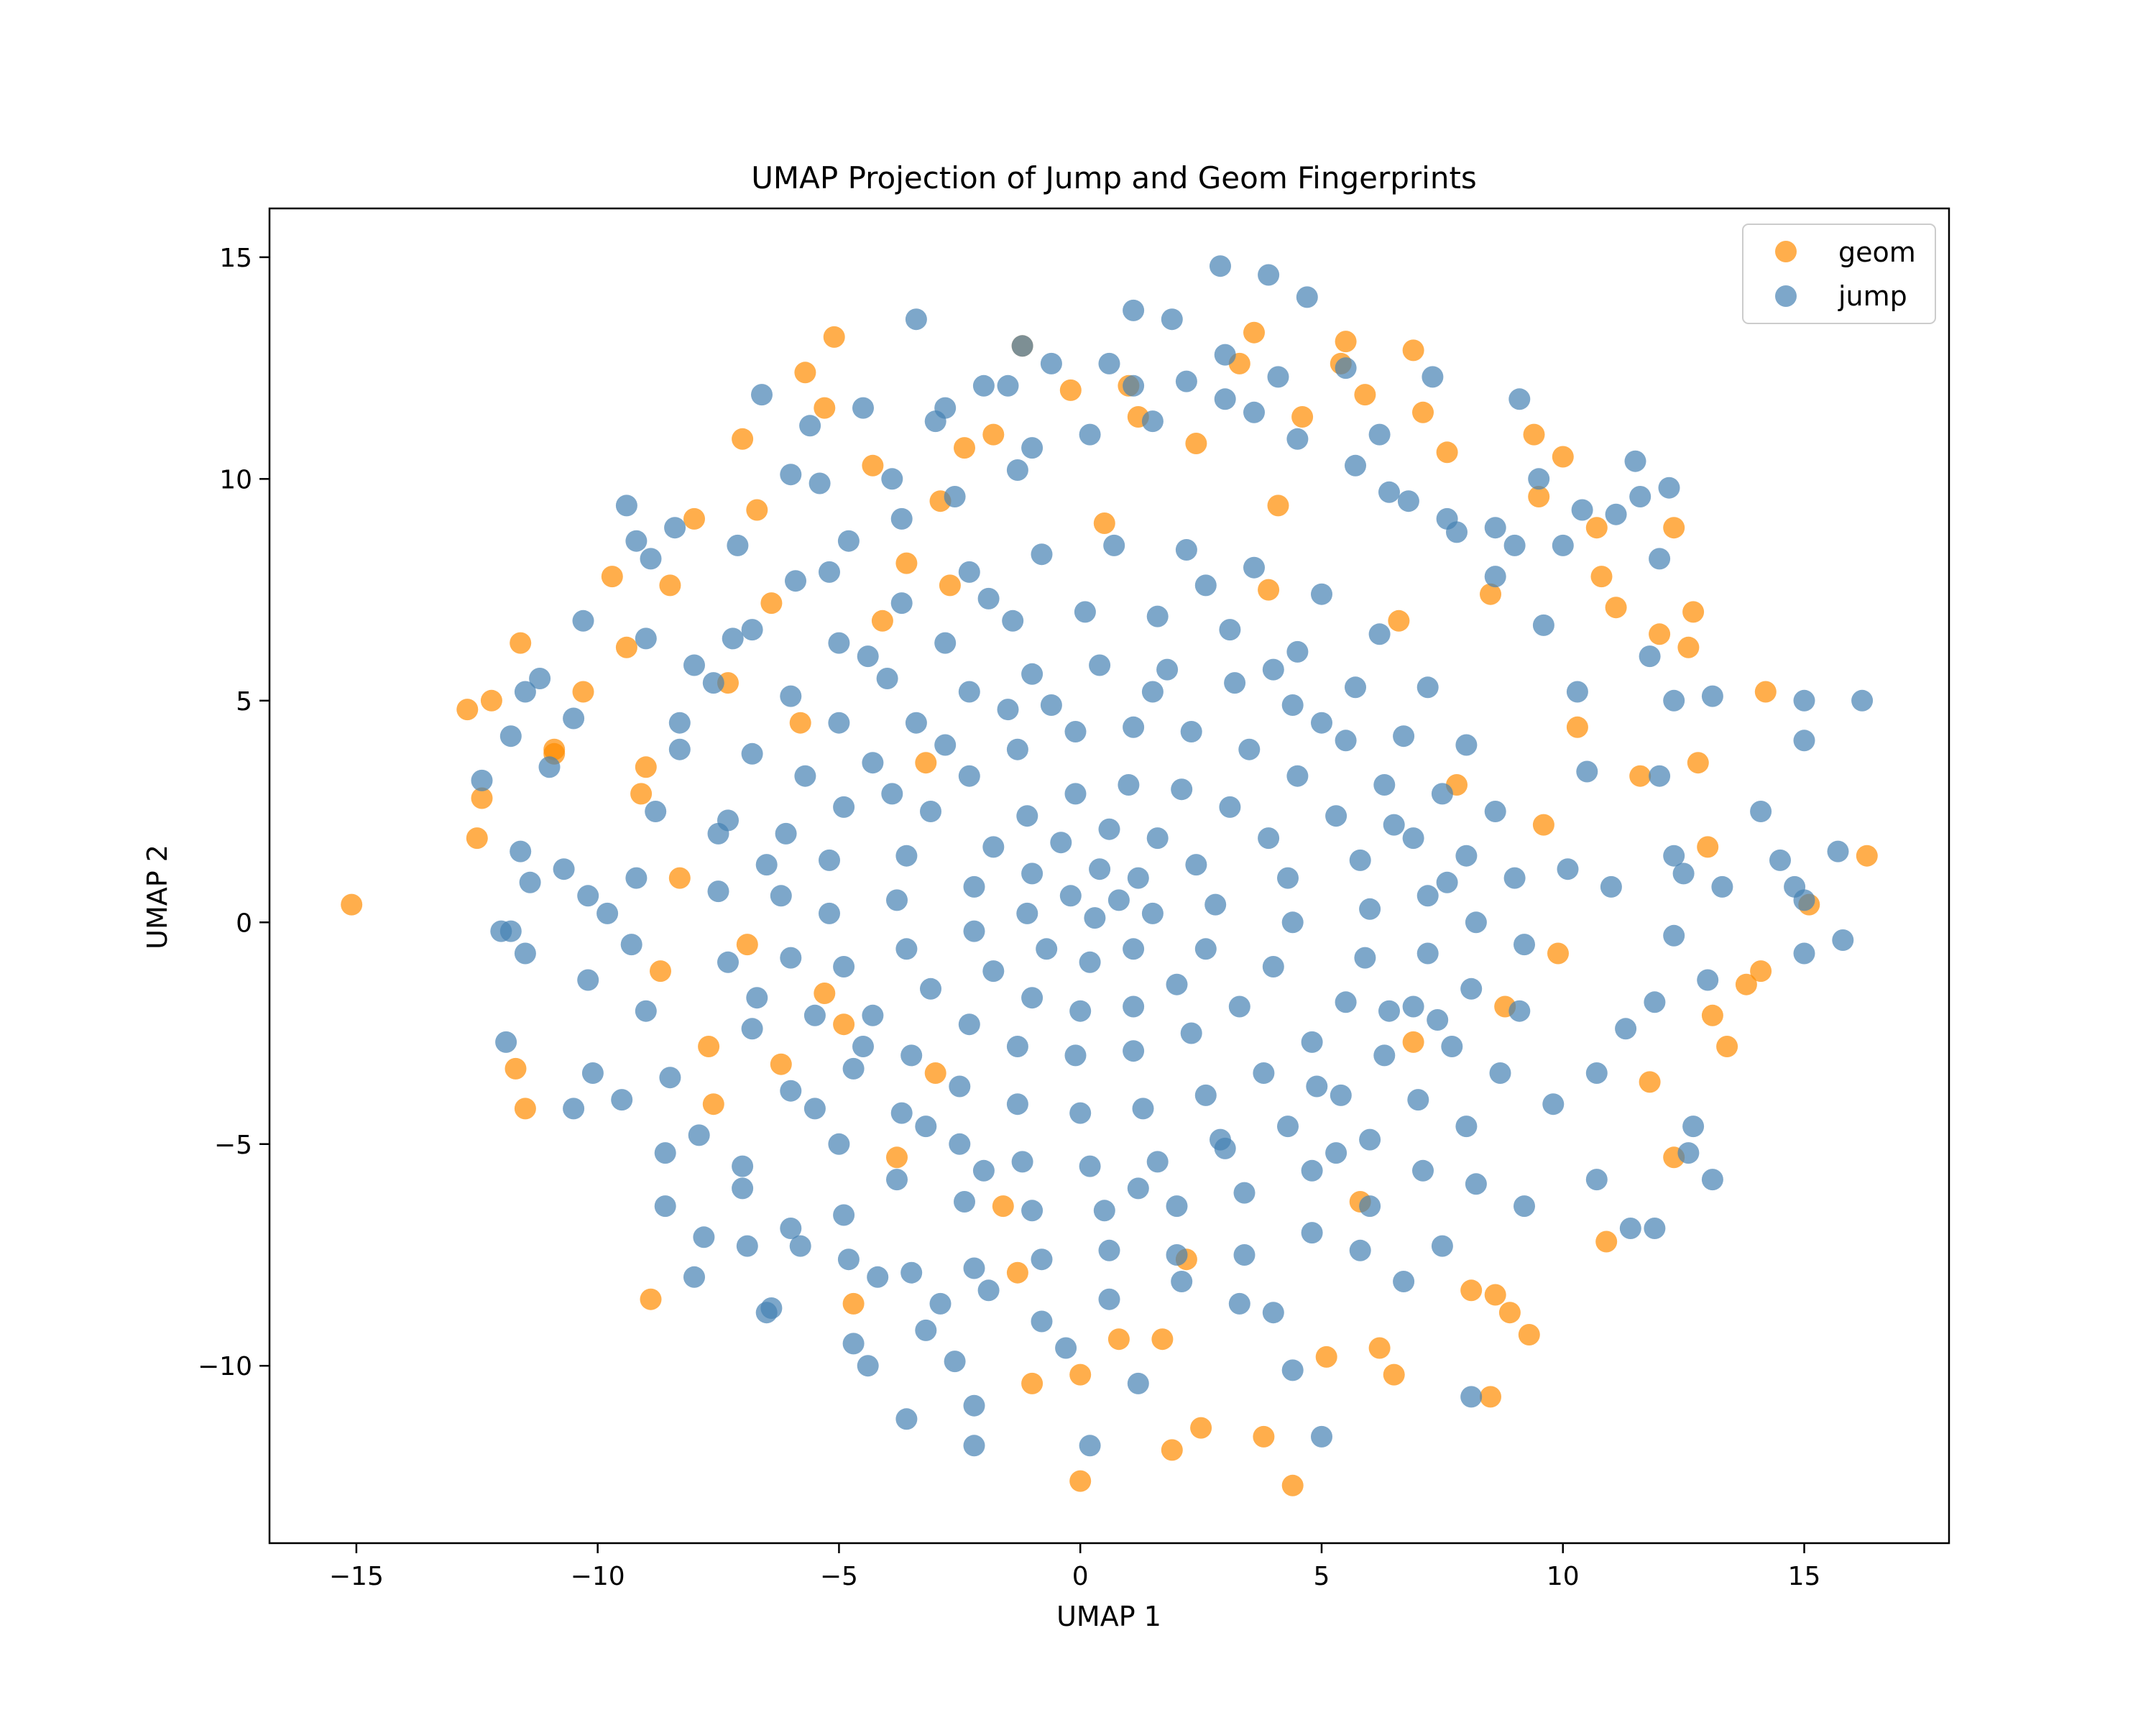 The height and width of the screenshot is (1725, 2156). Describe the element at coordinates (244, 702) in the screenshot. I see `y-tick-label: 5` at that location.